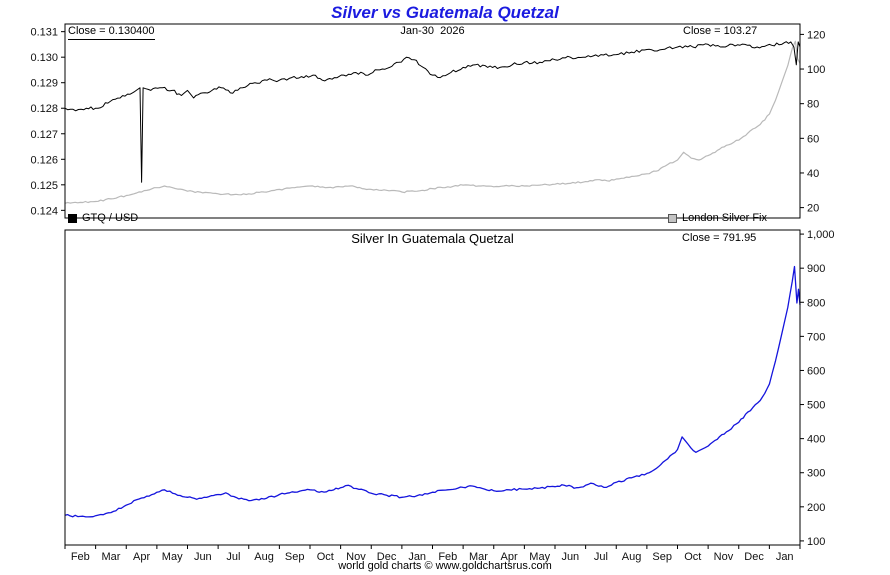  What do you see at coordinates (44, 186) in the screenshot?
I see `left-axis-tick-label: 0.125` at bounding box center [44, 186].